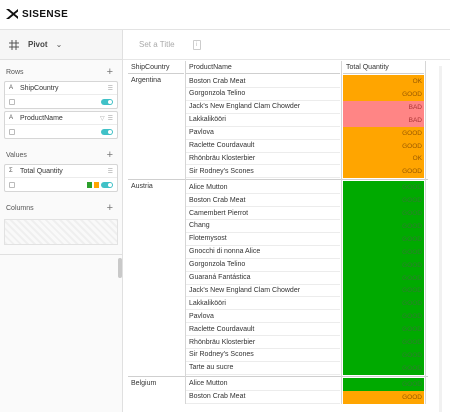 Image resolution: width=450 pixels, height=412 pixels. What do you see at coordinates (263, 278) in the screenshot?
I see `product-cell: Guaraná Fantástica` at bounding box center [263, 278].